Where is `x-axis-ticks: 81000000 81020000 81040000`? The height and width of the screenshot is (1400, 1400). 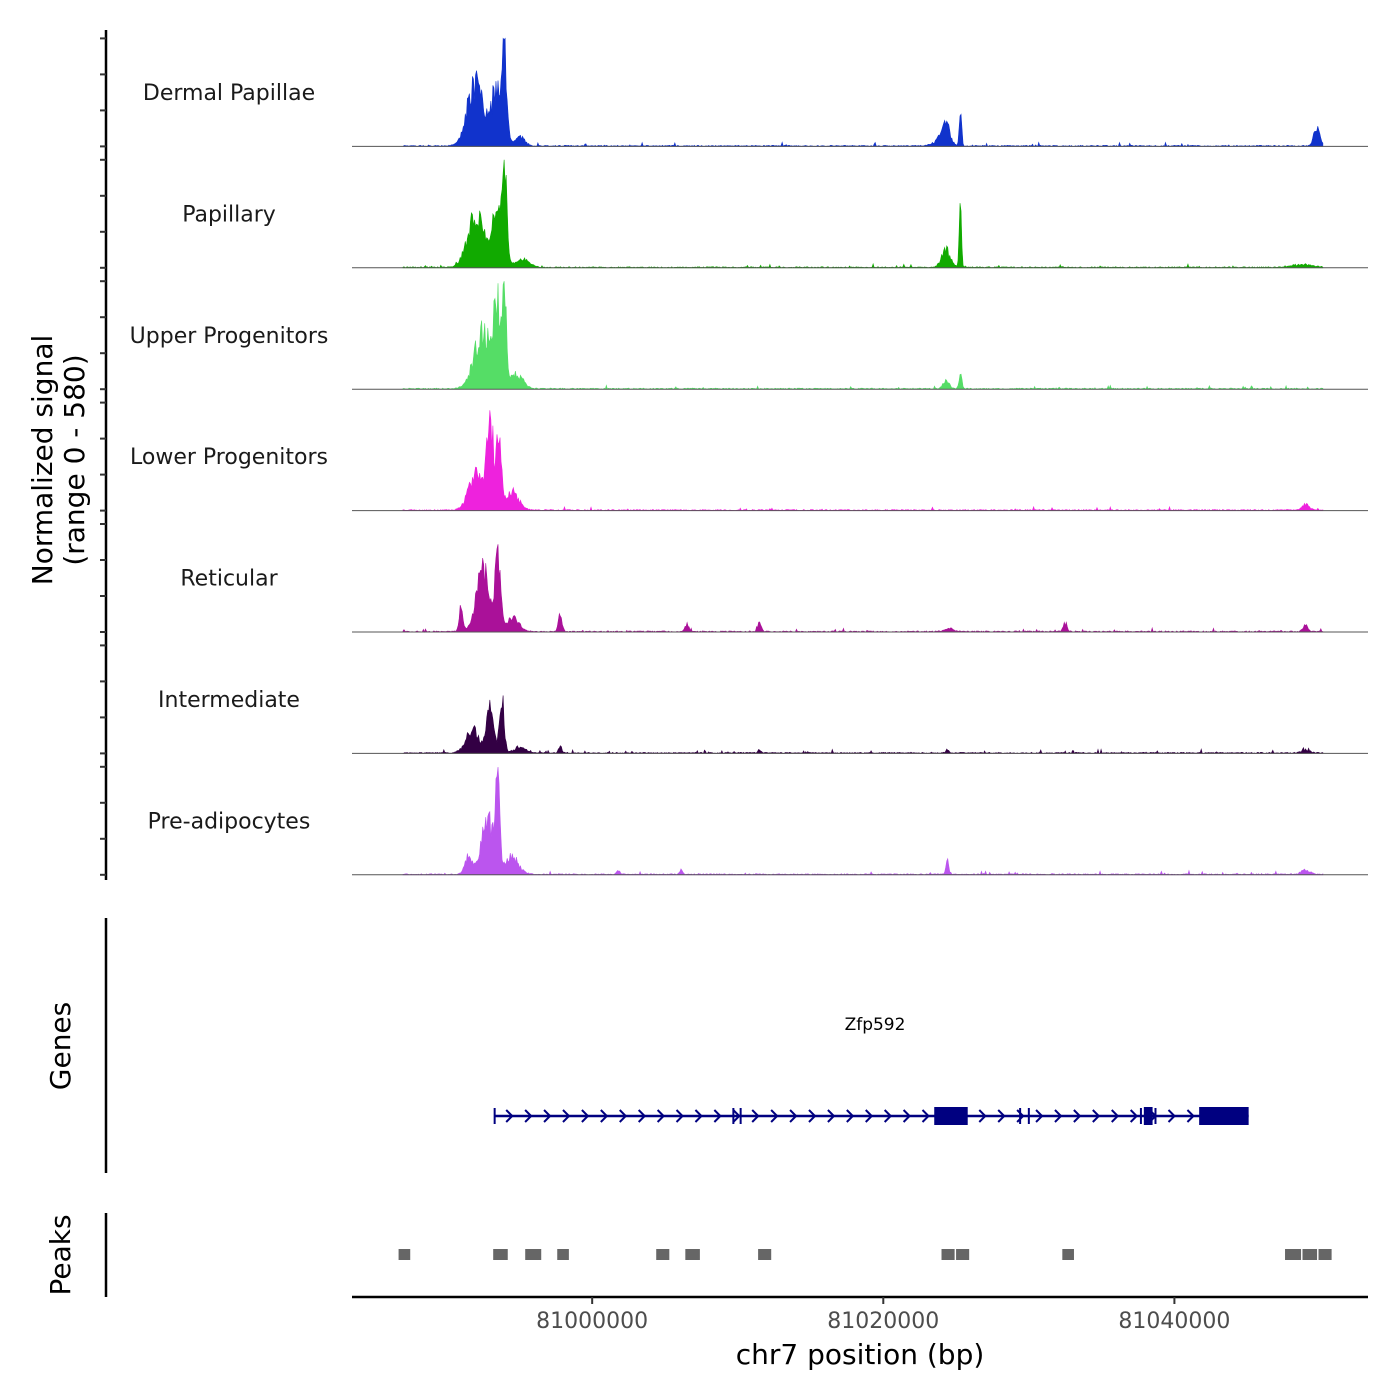 x-axis-ticks: 81000000 81020000 81040000 is located at coordinates (883, 1315).